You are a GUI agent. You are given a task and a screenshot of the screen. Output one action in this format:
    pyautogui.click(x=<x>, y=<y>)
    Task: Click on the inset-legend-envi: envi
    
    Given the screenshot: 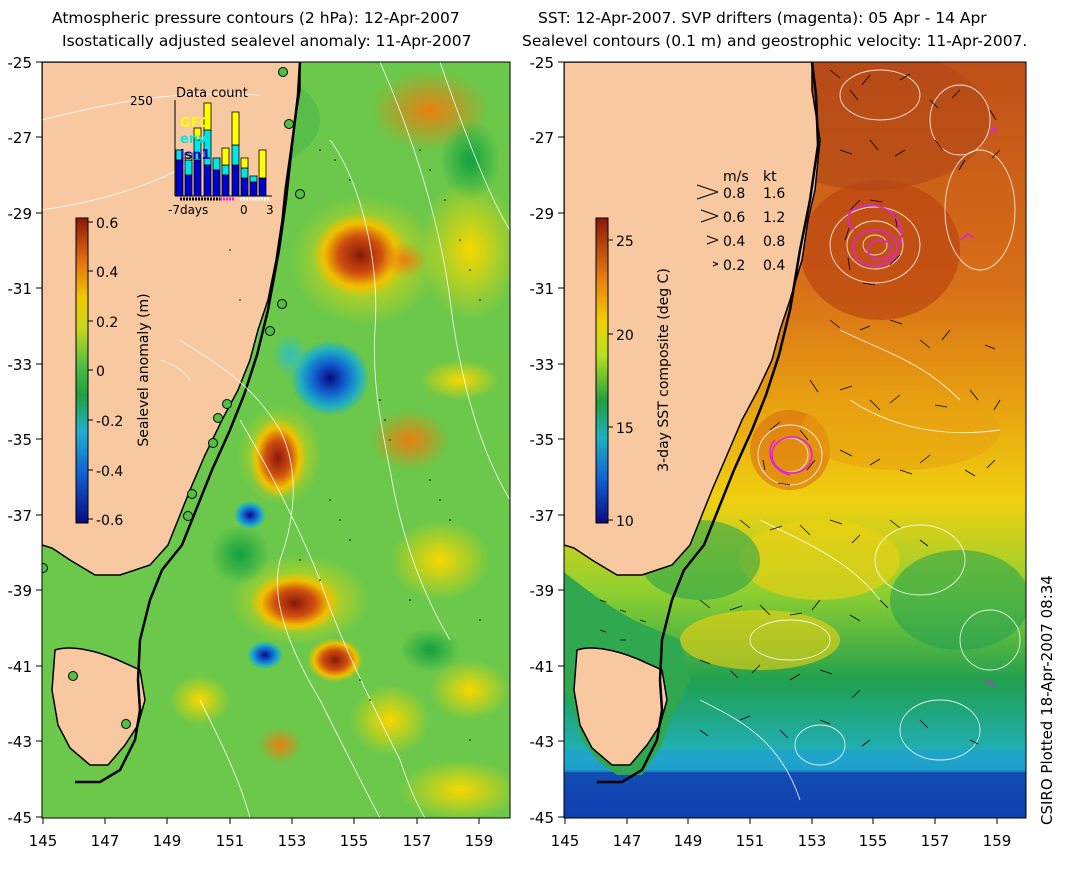 What is the action you would take?
    pyautogui.click(x=195, y=139)
    